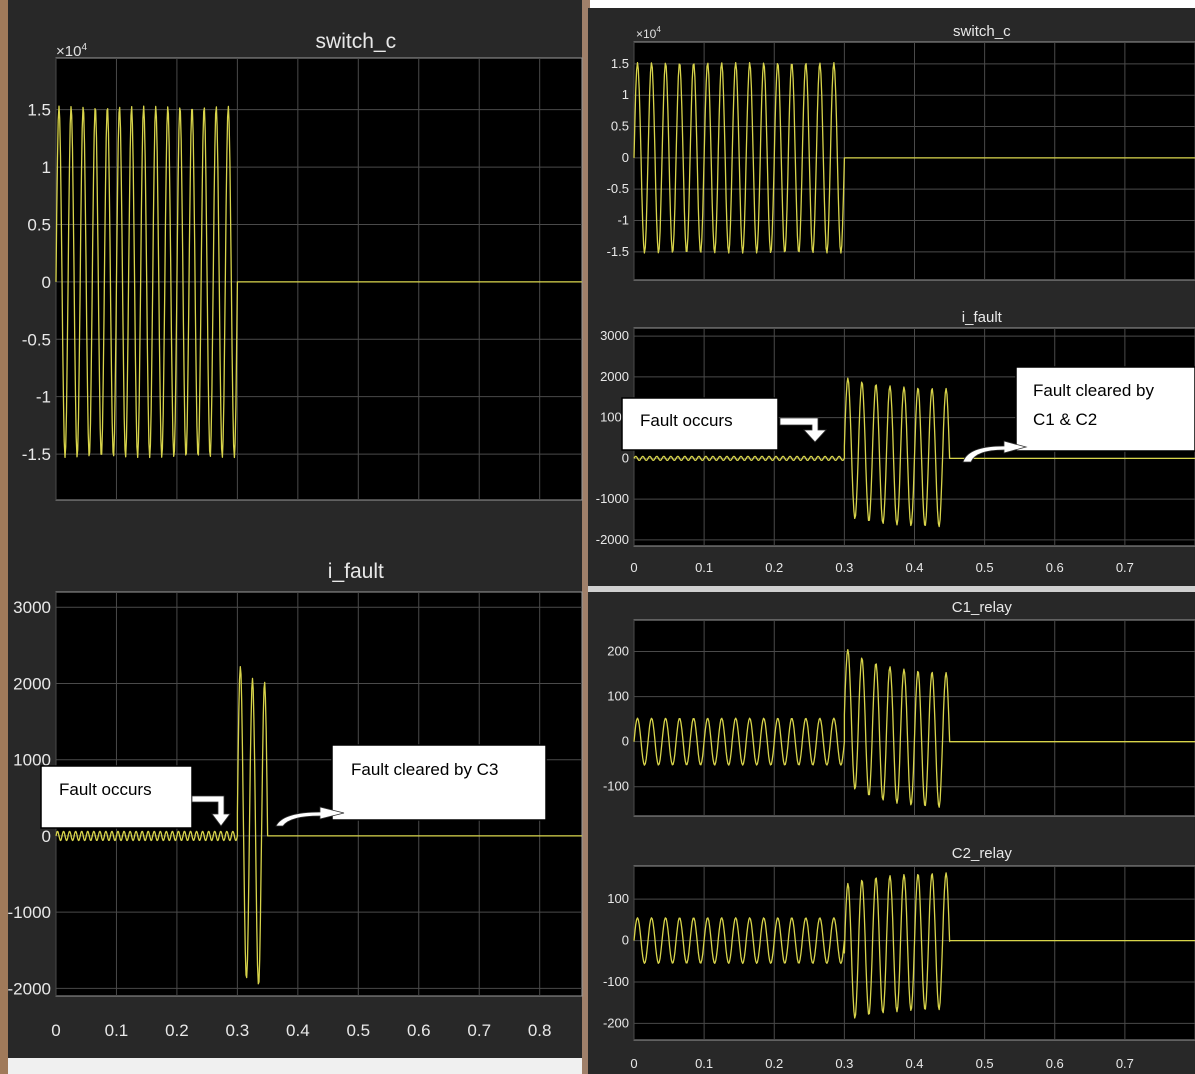 The image size is (1195, 1074). Describe the element at coordinates (803, 430) in the screenshot. I see `right-fault-occurs-arrow-icon` at that location.